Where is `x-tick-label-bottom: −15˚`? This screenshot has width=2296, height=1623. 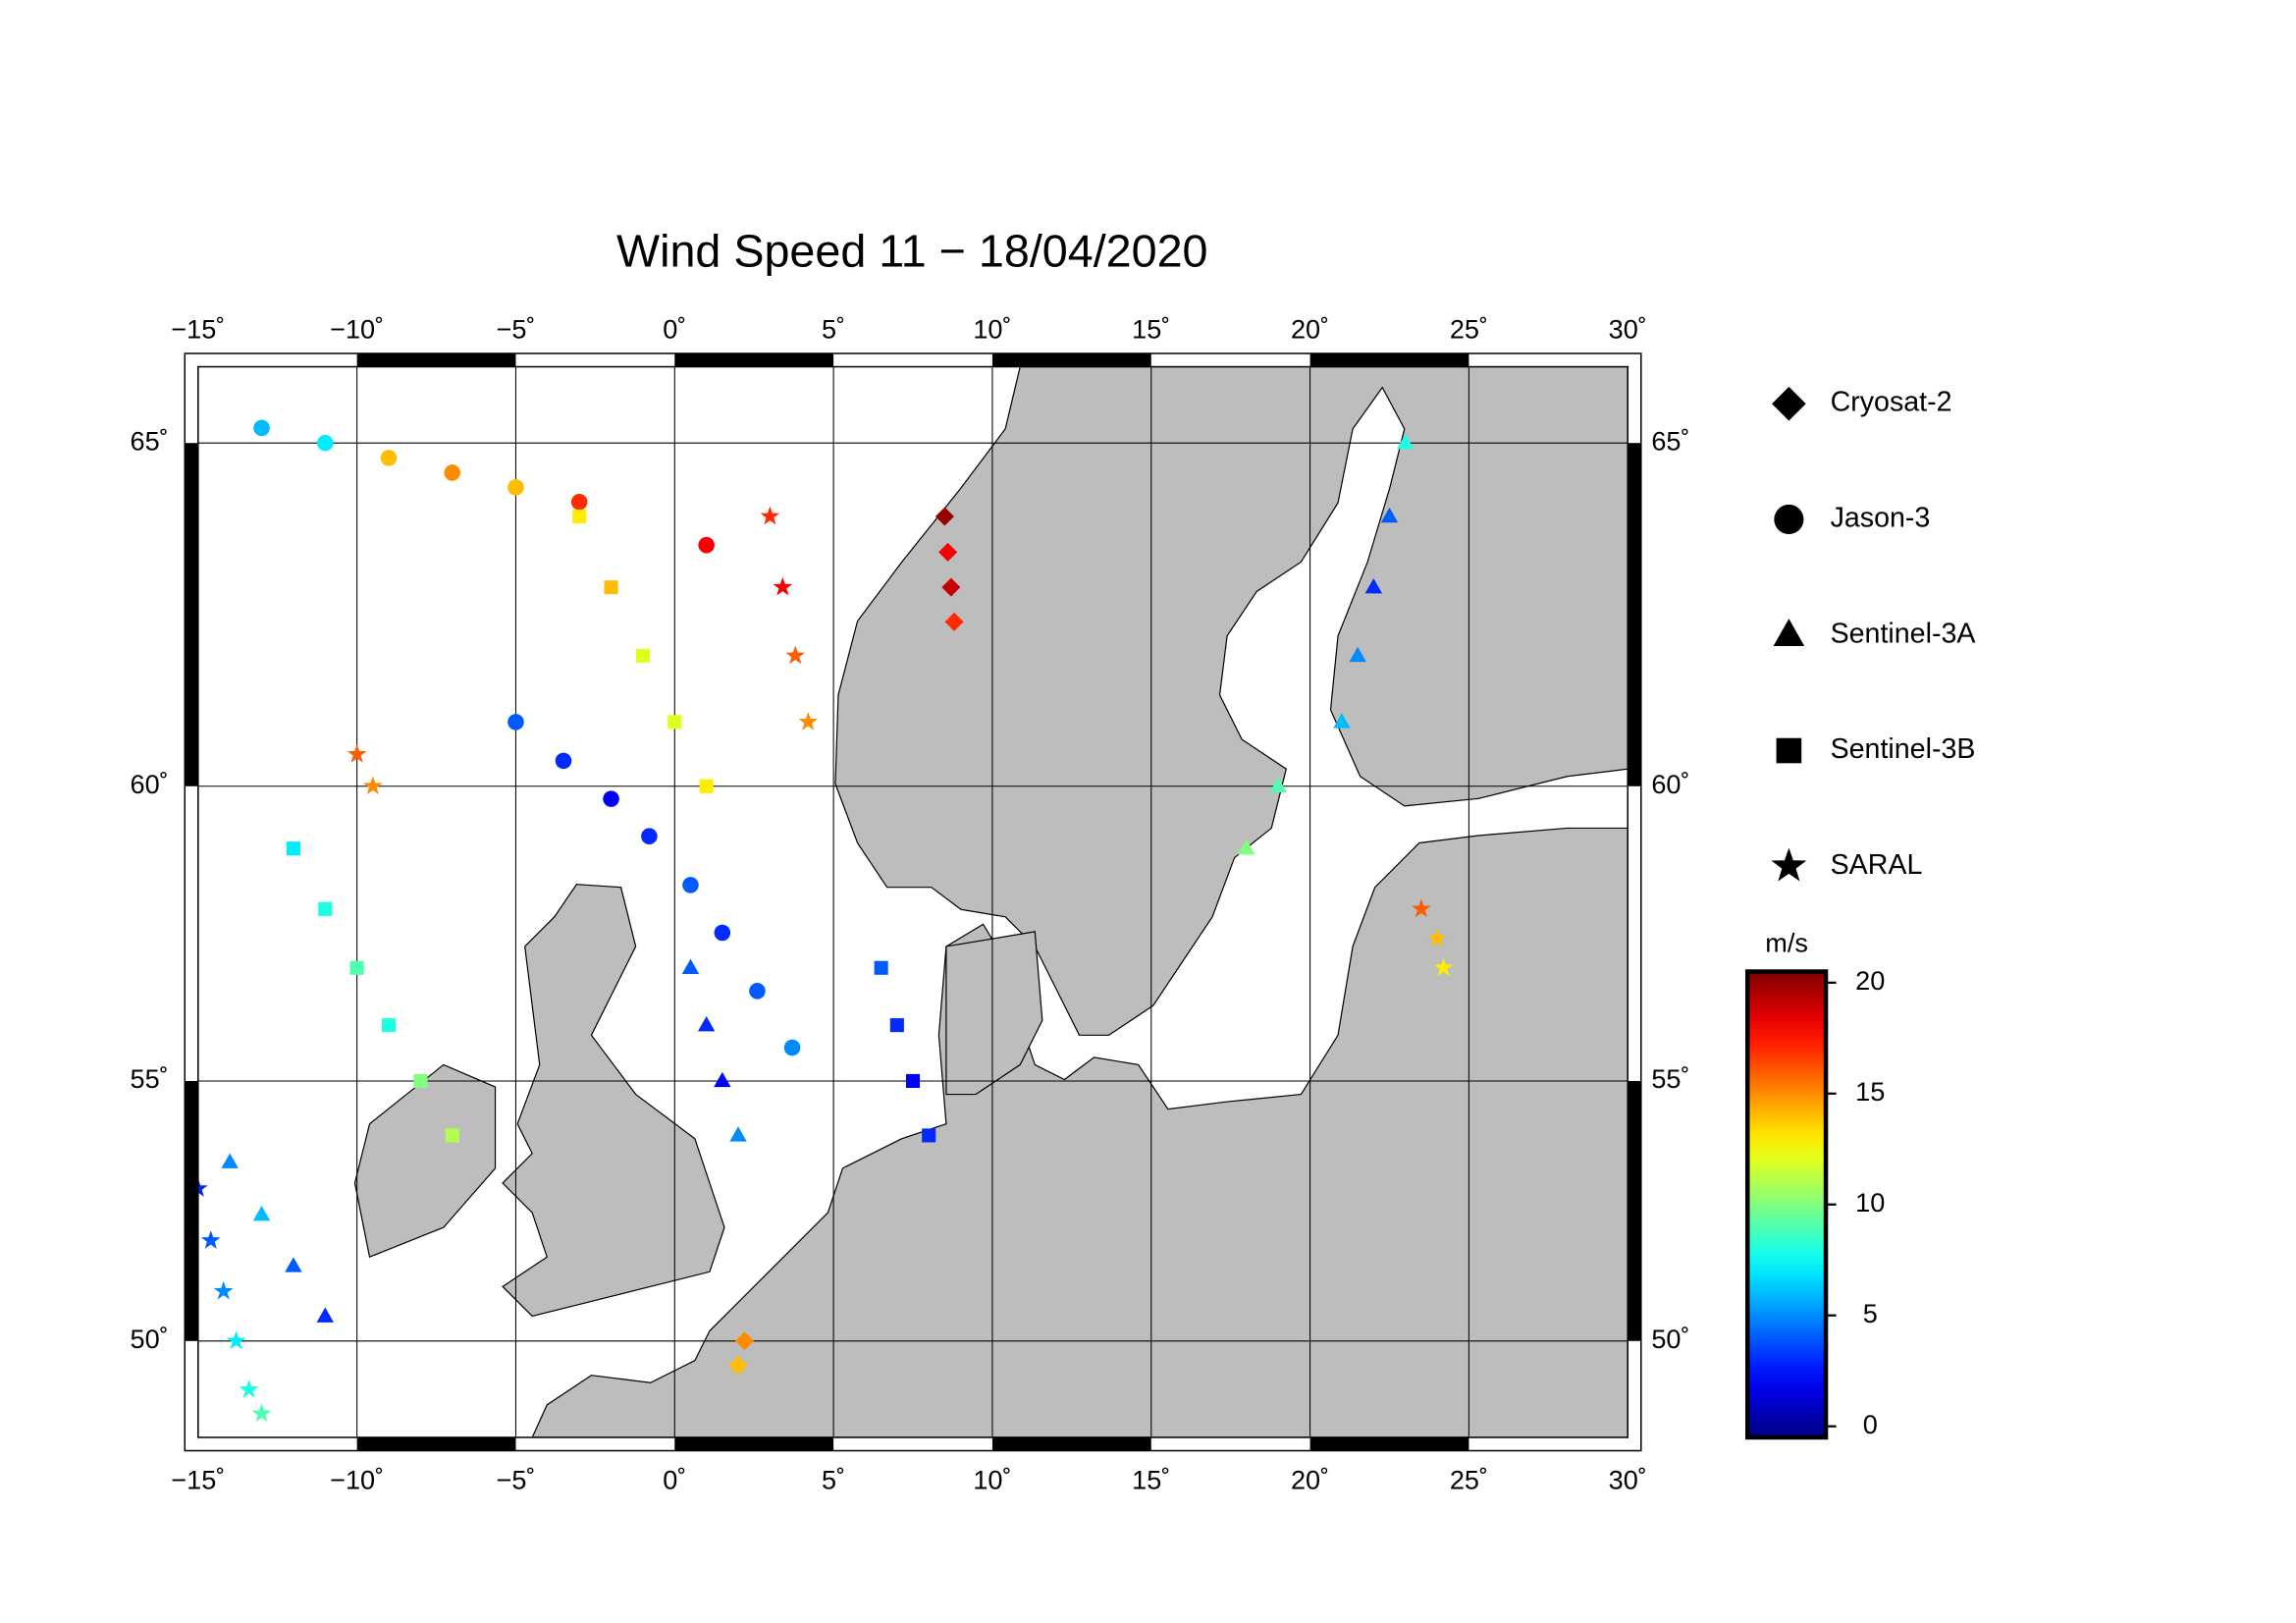 x-tick-label-bottom: −15˚ is located at coordinates (198, 1479).